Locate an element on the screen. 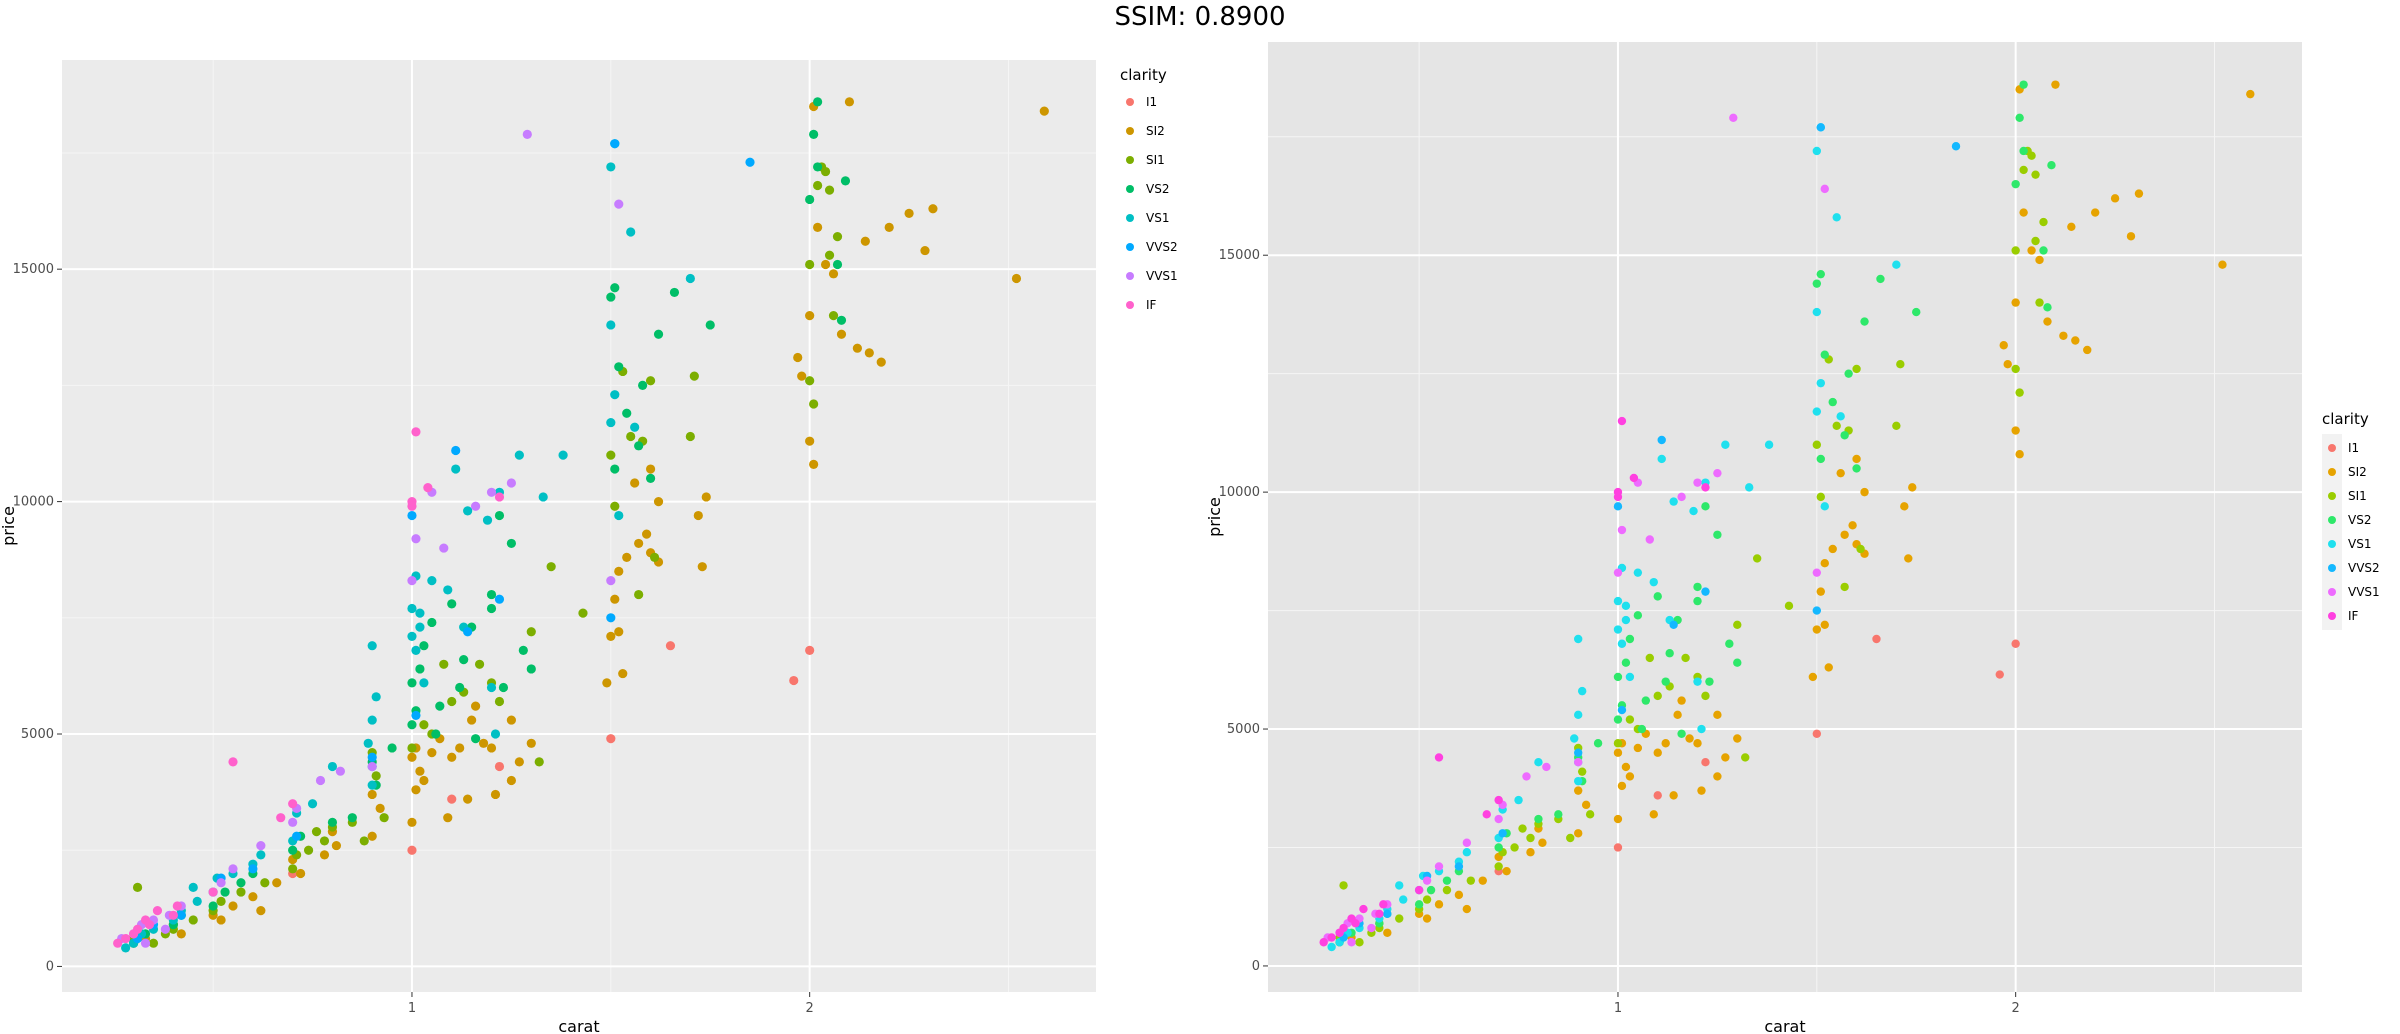 Image resolution: width=2400 pixels, height=1034 pixels. figure-title: SSIM: 0.8900 is located at coordinates (1200, 17).